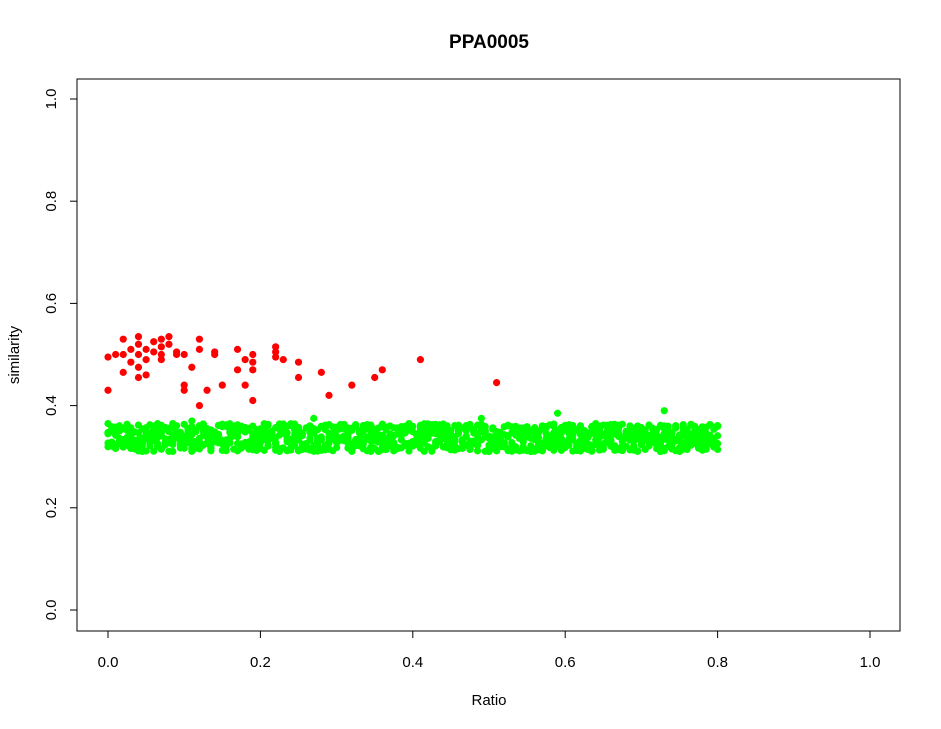 This screenshot has width=941, height=729. Describe the element at coordinates (489, 42) in the screenshot. I see `chart-title: PPA0005` at that location.